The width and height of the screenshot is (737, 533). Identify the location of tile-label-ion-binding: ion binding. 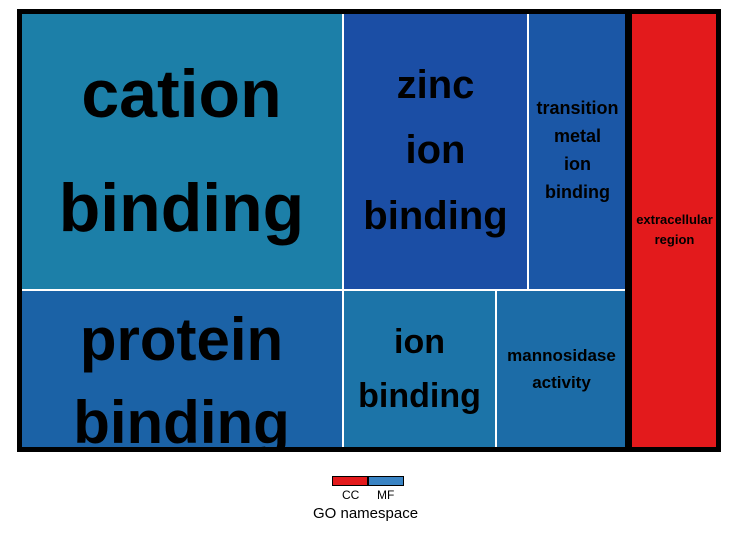
(419, 368).